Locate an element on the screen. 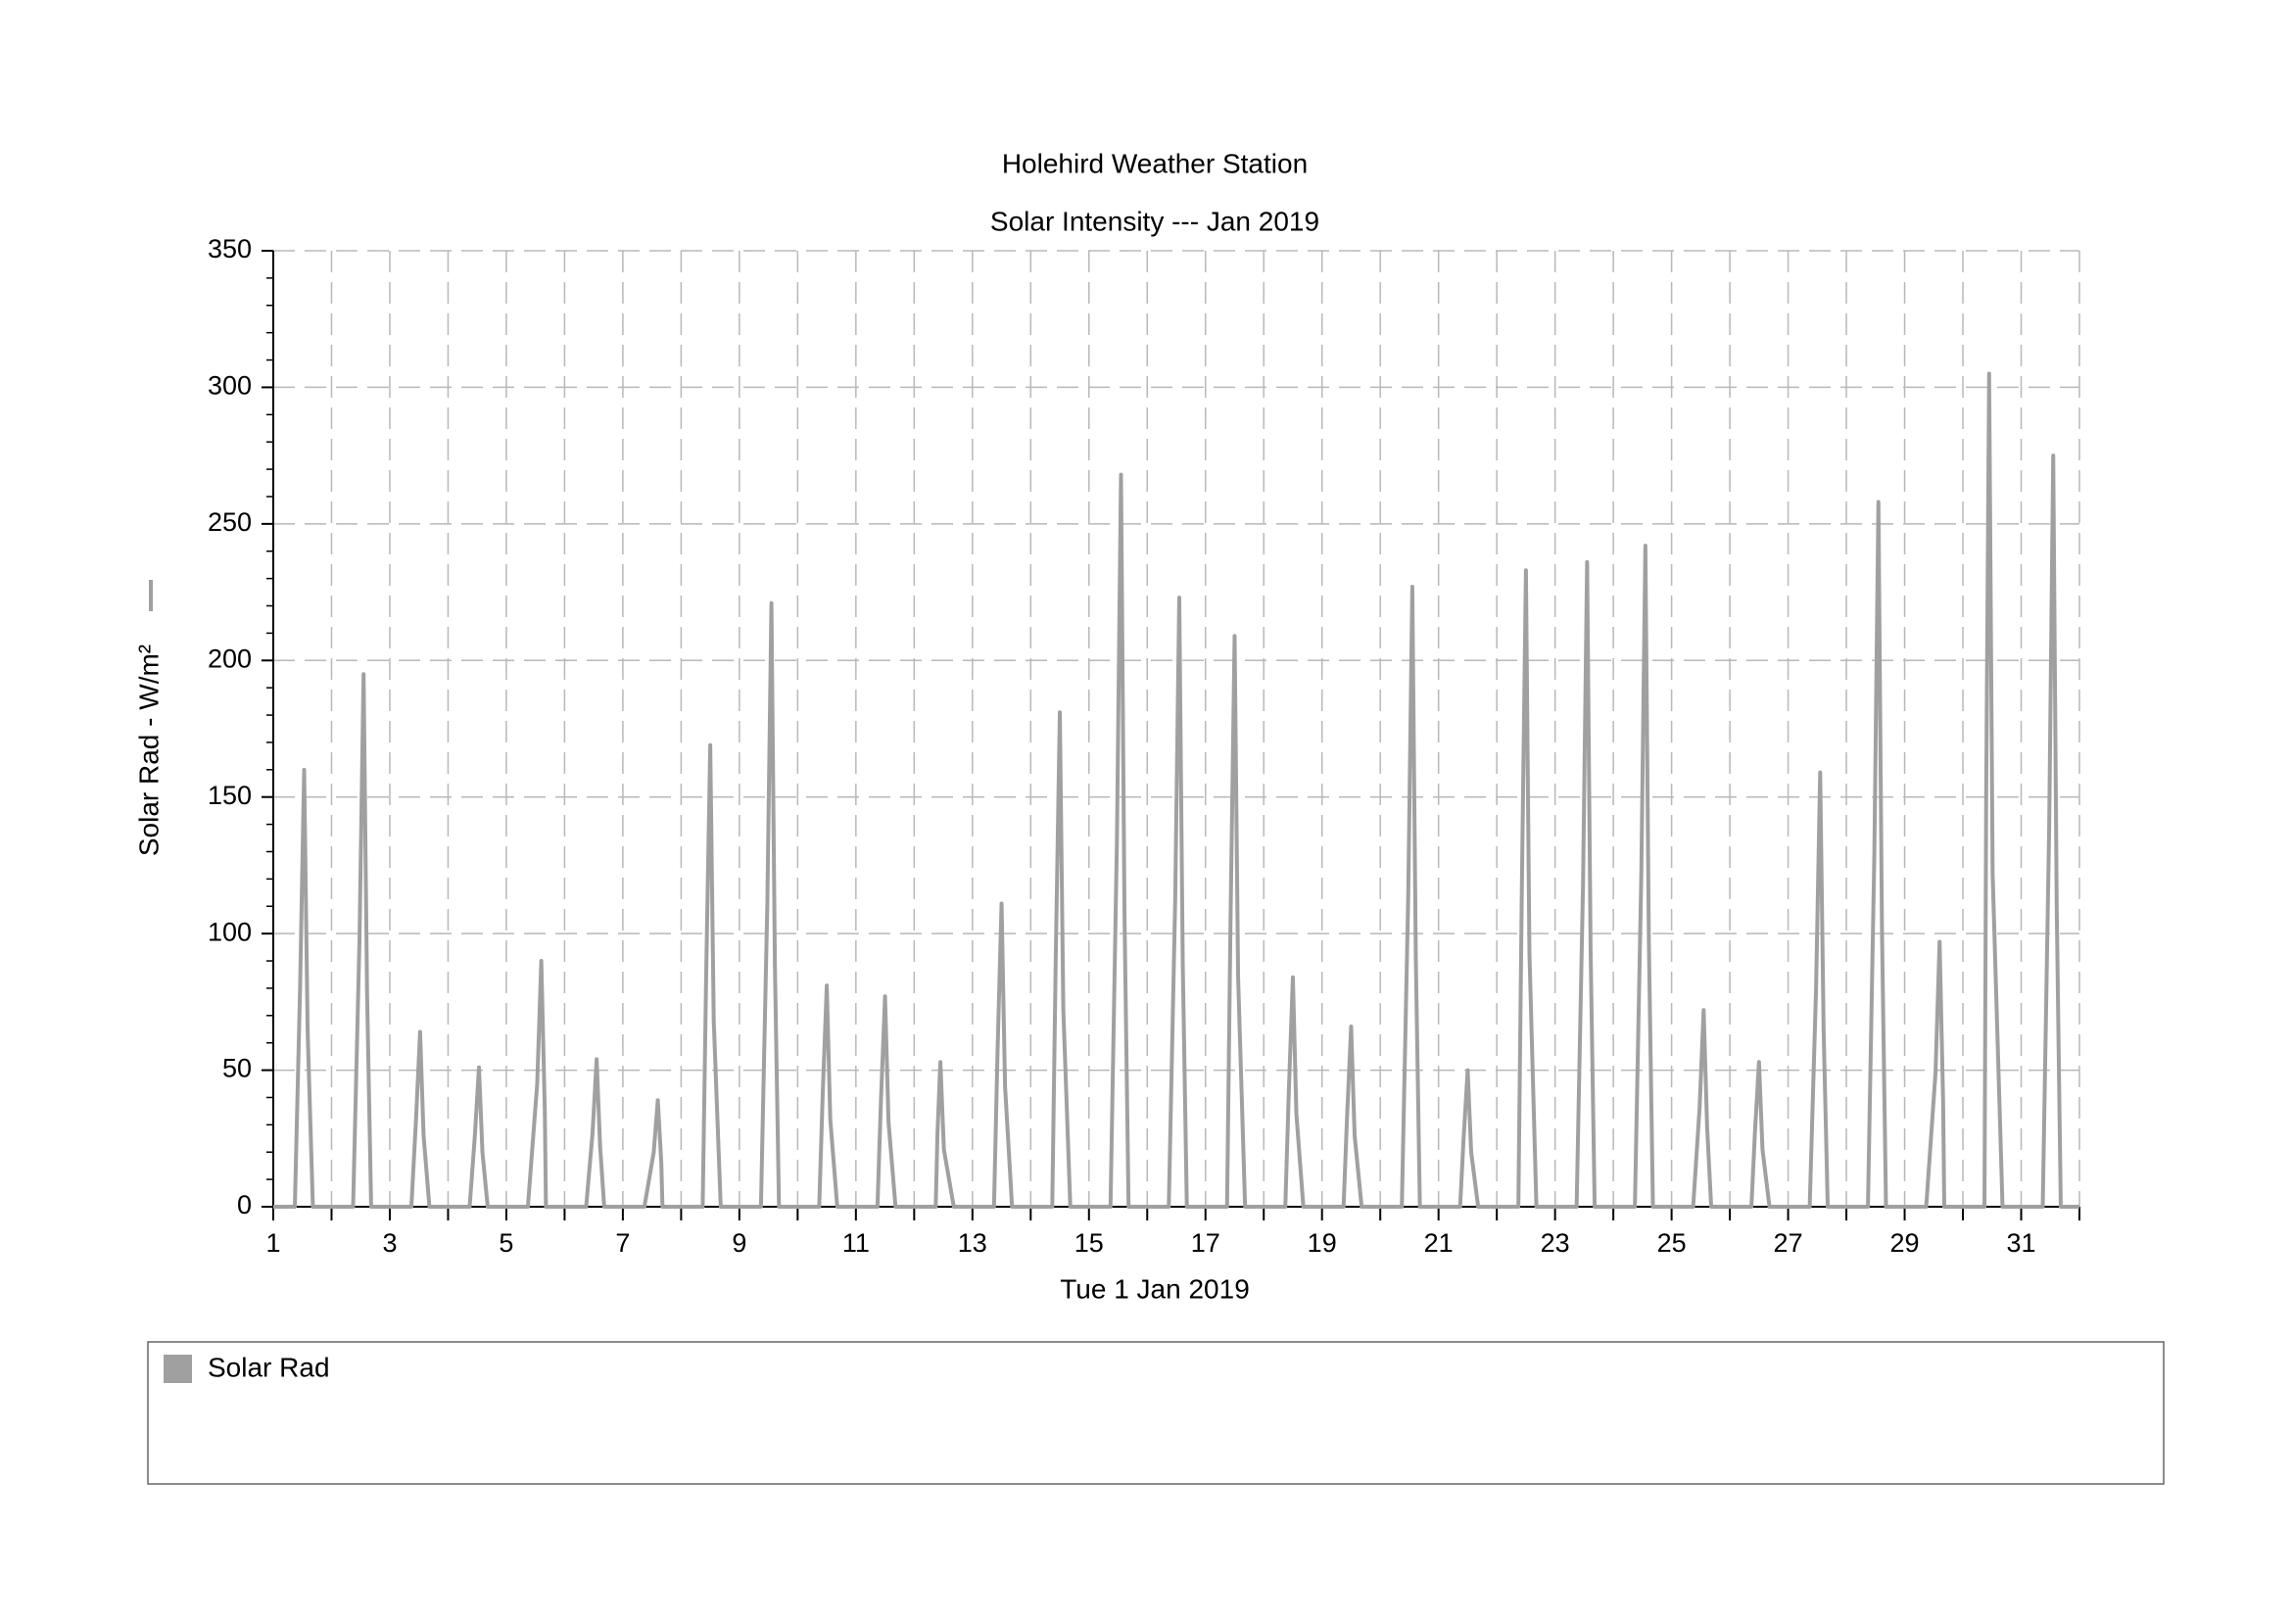 The image size is (2291, 1624). x-tick-label: 29 is located at coordinates (1905, 1243).